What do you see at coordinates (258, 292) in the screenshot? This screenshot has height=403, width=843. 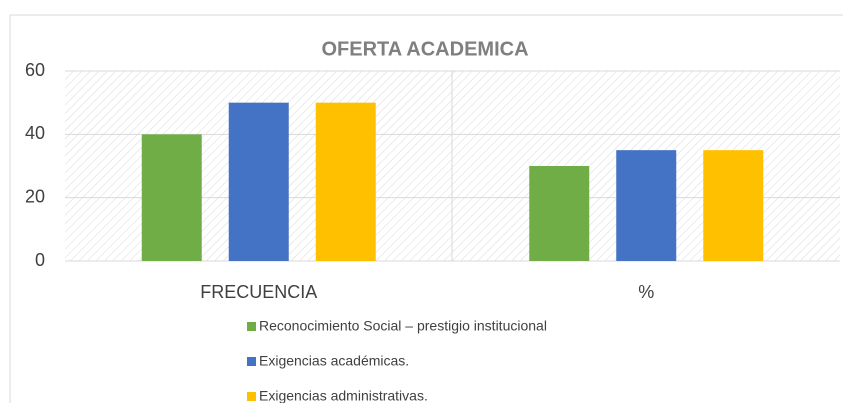 I see `x-tick-label: FRECUENCIA` at bounding box center [258, 292].